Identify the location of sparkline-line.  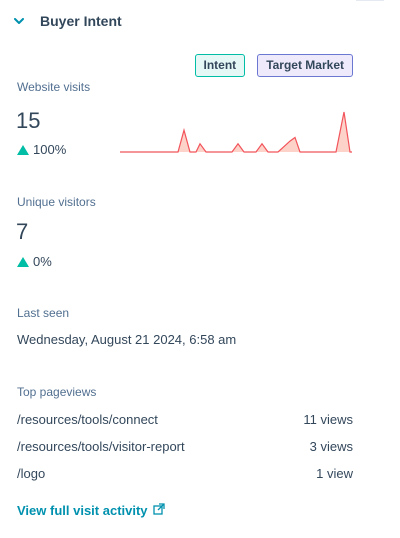
(236, 132).